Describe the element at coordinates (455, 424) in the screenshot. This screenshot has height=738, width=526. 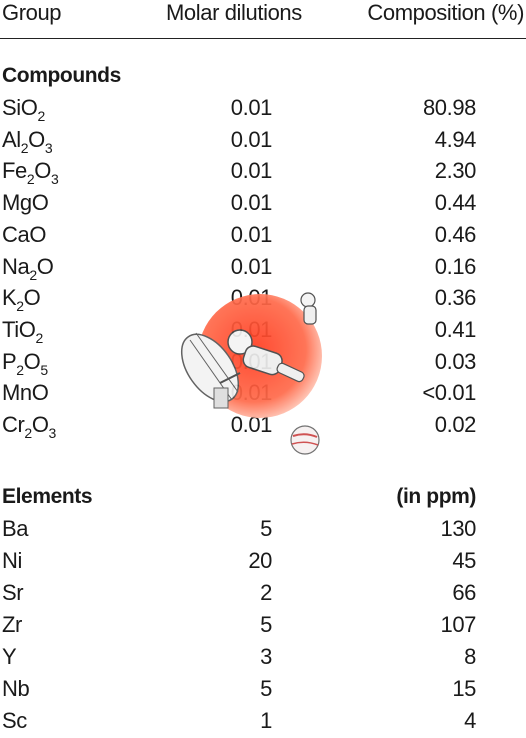
I see `composition-value: 0.02` at that location.